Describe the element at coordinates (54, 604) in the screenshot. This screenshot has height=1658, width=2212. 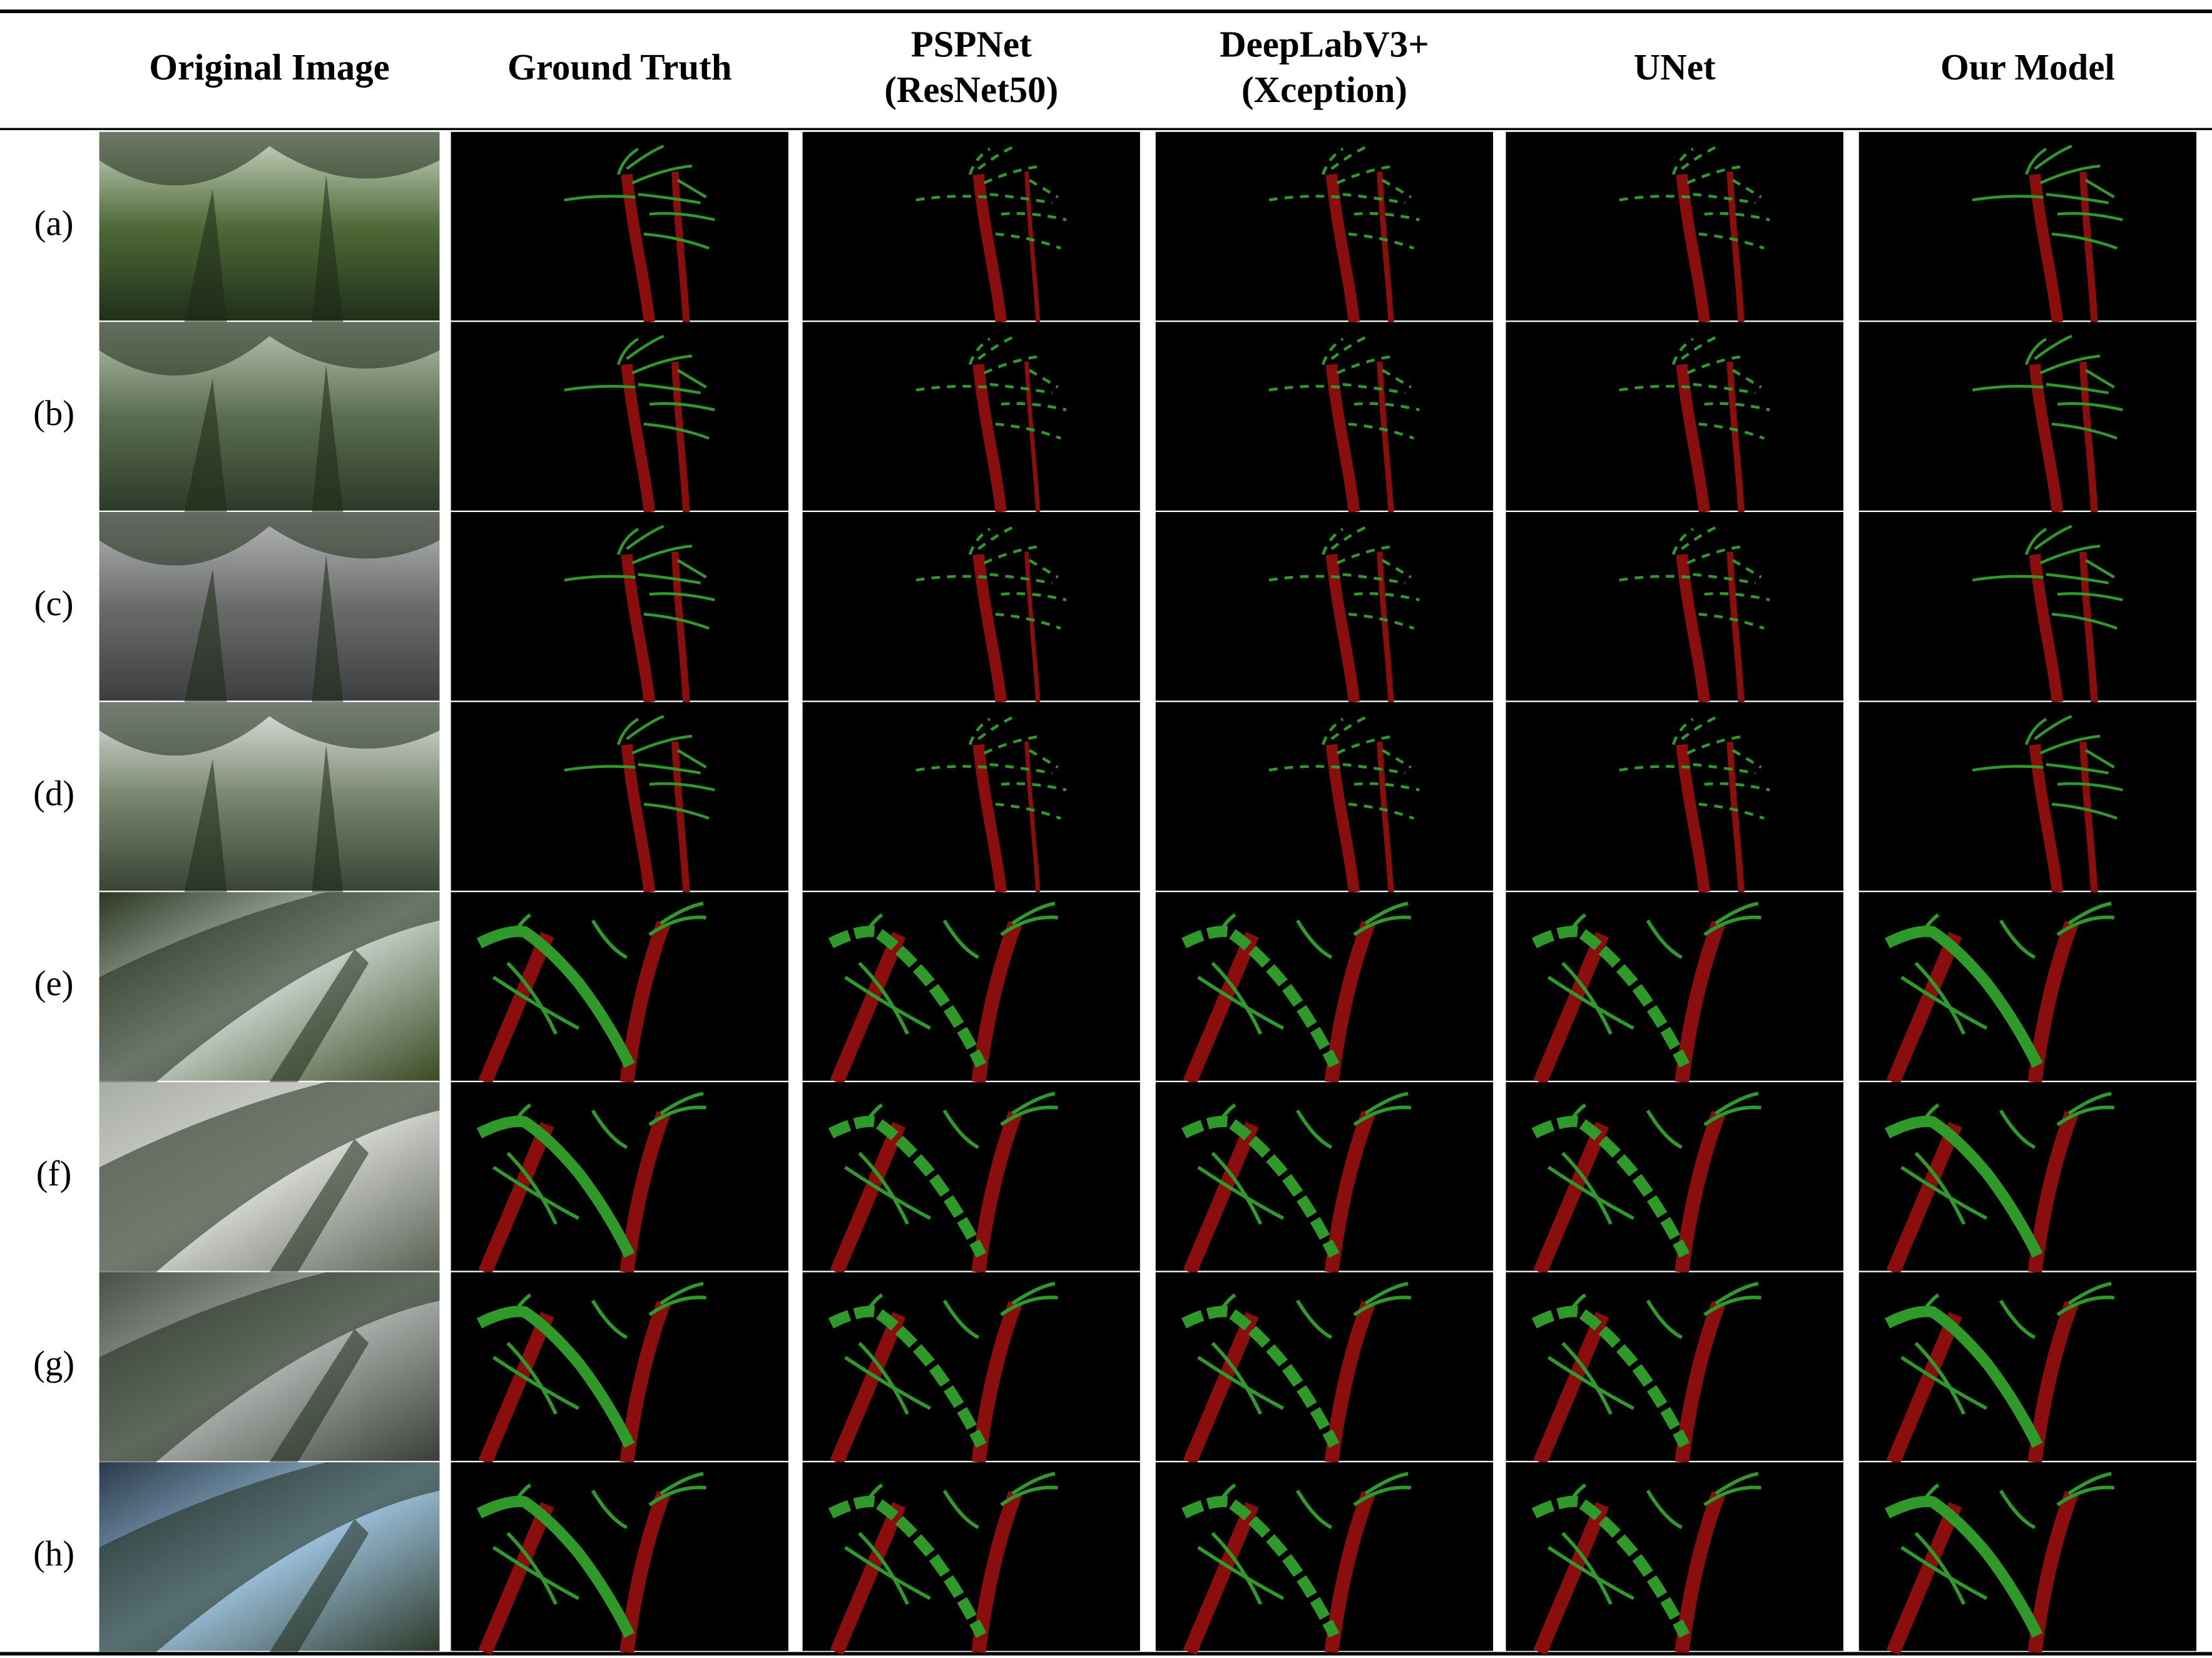
I see `row-label: (c)` at that location.